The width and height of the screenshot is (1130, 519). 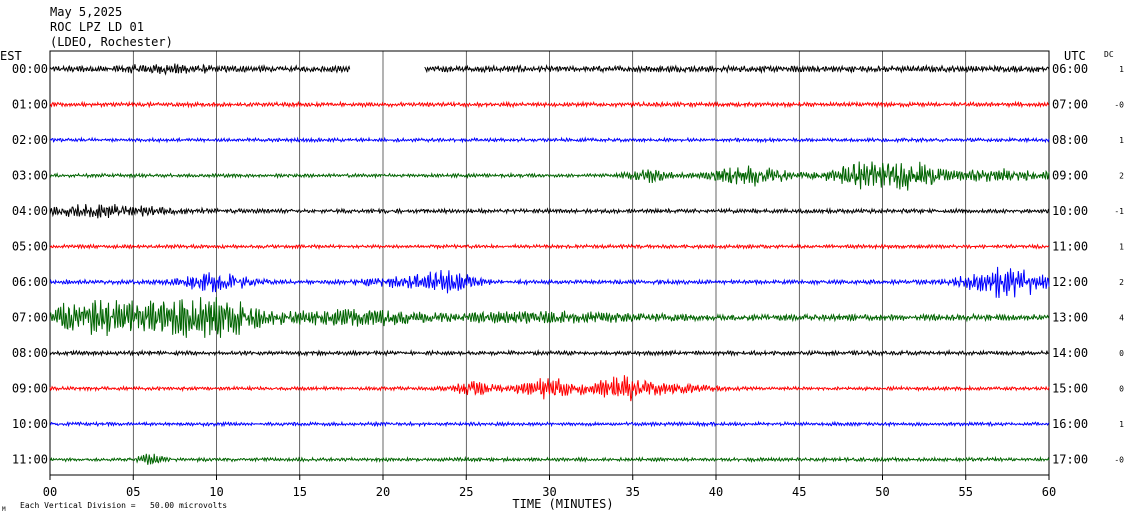 I want to click on est-hour-label: 10:00, so click(x=30, y=424).